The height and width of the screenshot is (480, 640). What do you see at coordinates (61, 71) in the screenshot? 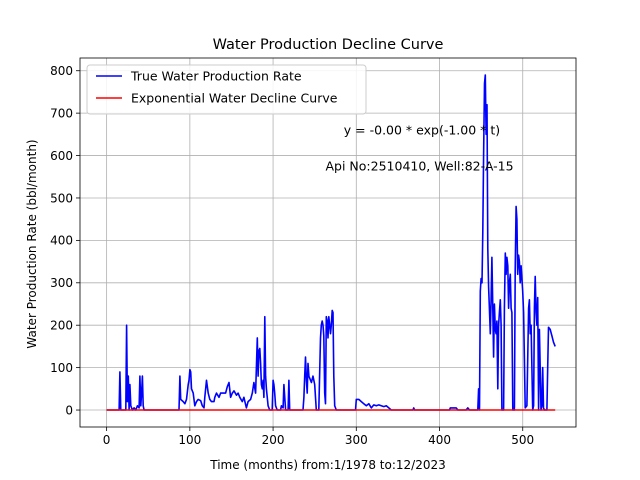
I see `y-tick-label: 800` at bounding box center [61, 71].